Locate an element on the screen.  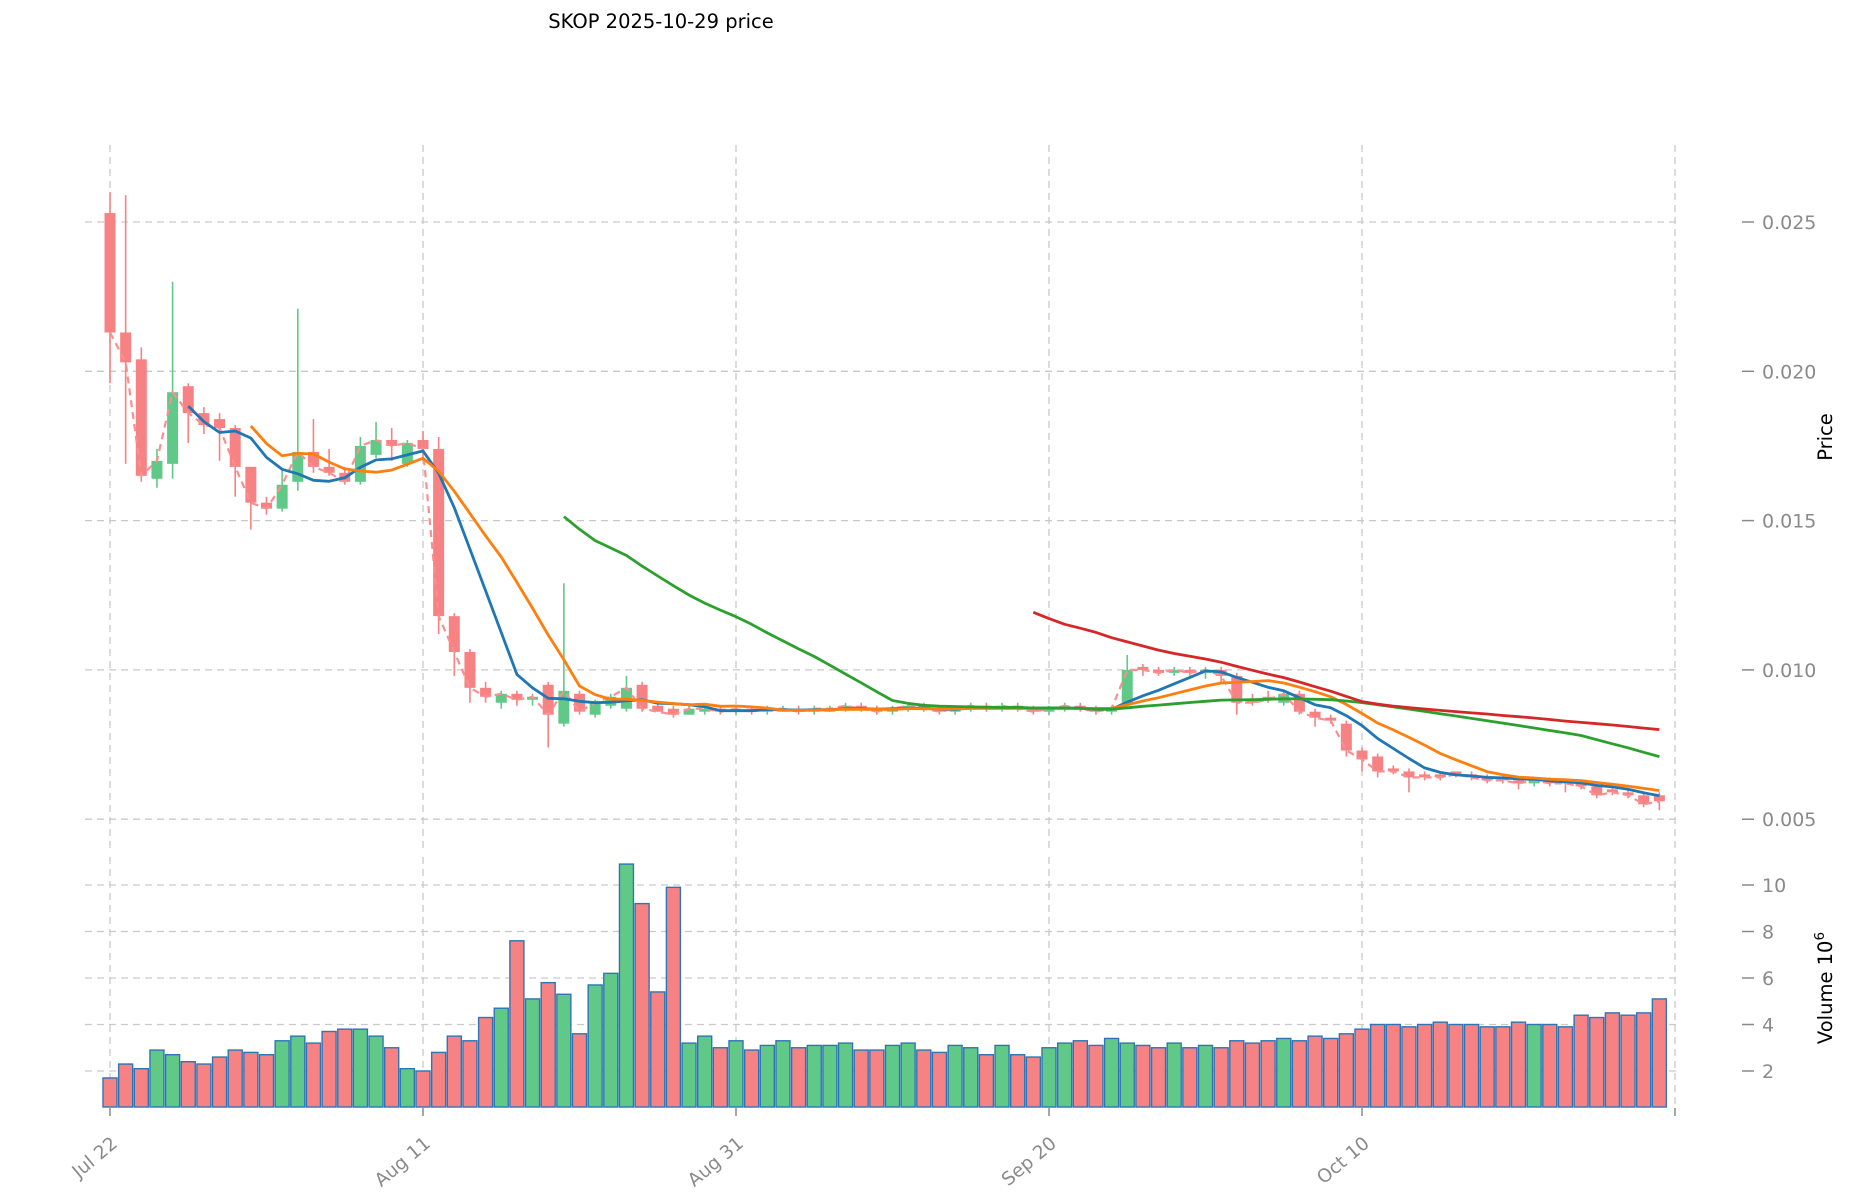
price-tick-label: 0.010 is located at coordinates (1789, 671).